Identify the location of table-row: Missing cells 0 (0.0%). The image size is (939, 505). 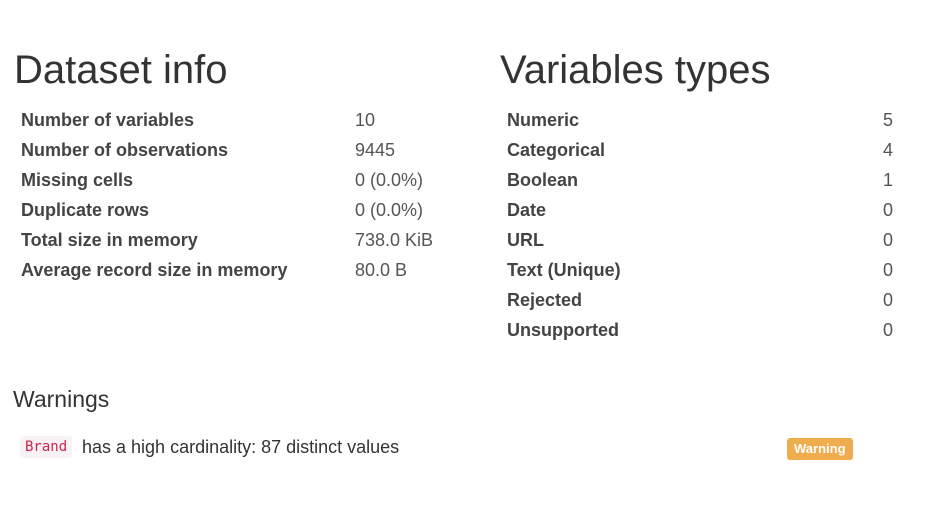
(228, 186).